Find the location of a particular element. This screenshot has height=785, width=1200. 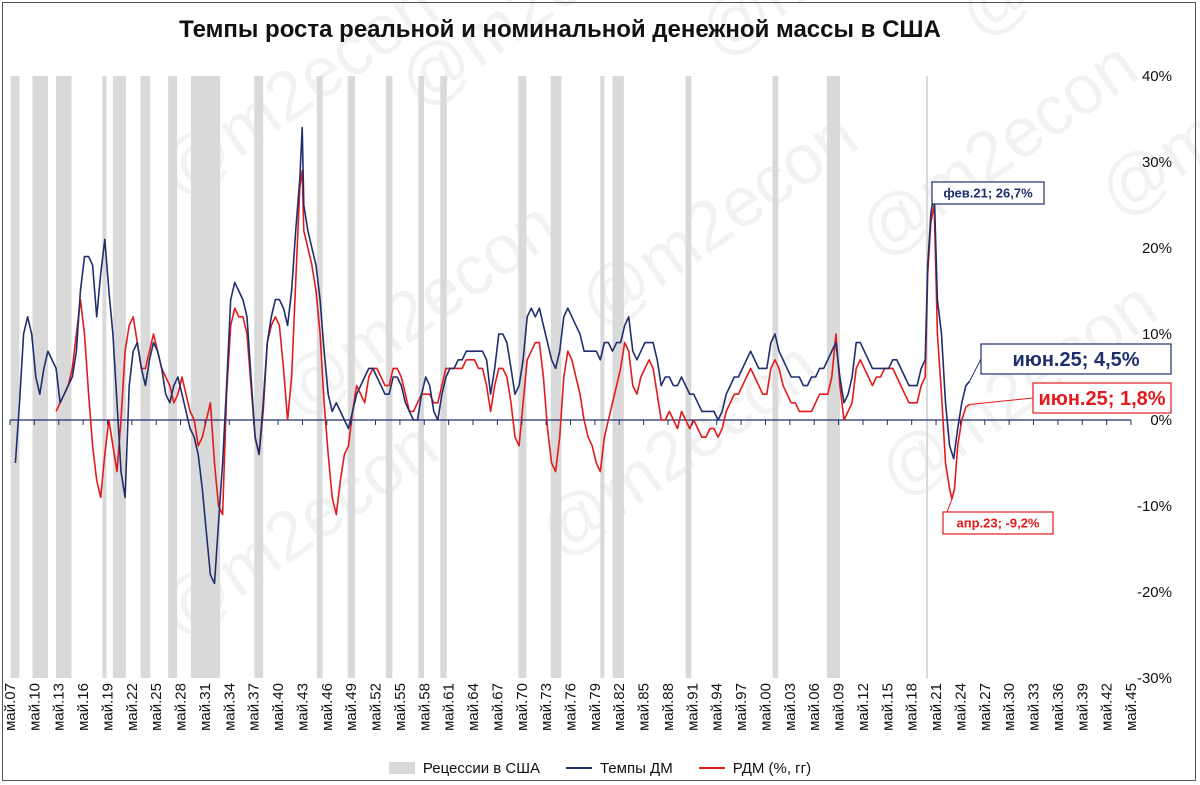

x-tick-label-4: май.19 is located at coordinates (107, 707).